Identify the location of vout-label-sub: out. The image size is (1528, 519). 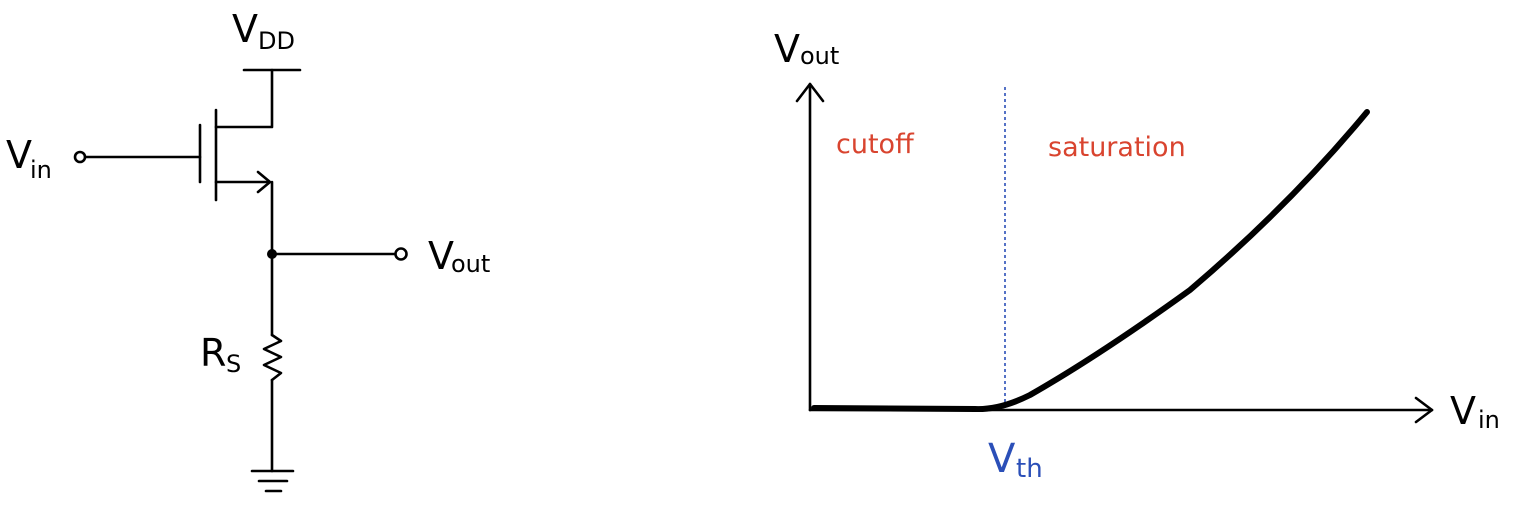
(470, 264).